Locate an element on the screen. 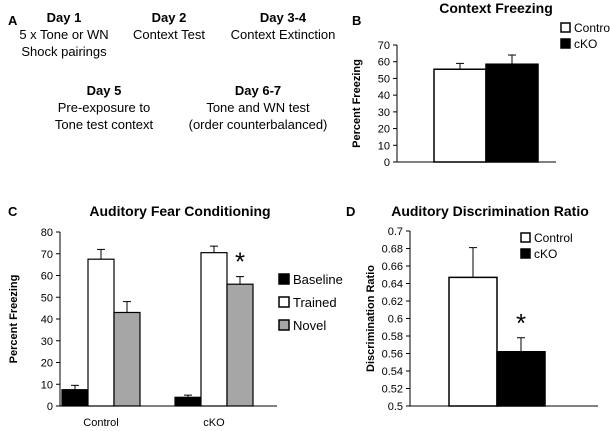 This screenshot has width=610, height=431. protocol-step-text: Context Extinction is located at coordinates (283, 34).